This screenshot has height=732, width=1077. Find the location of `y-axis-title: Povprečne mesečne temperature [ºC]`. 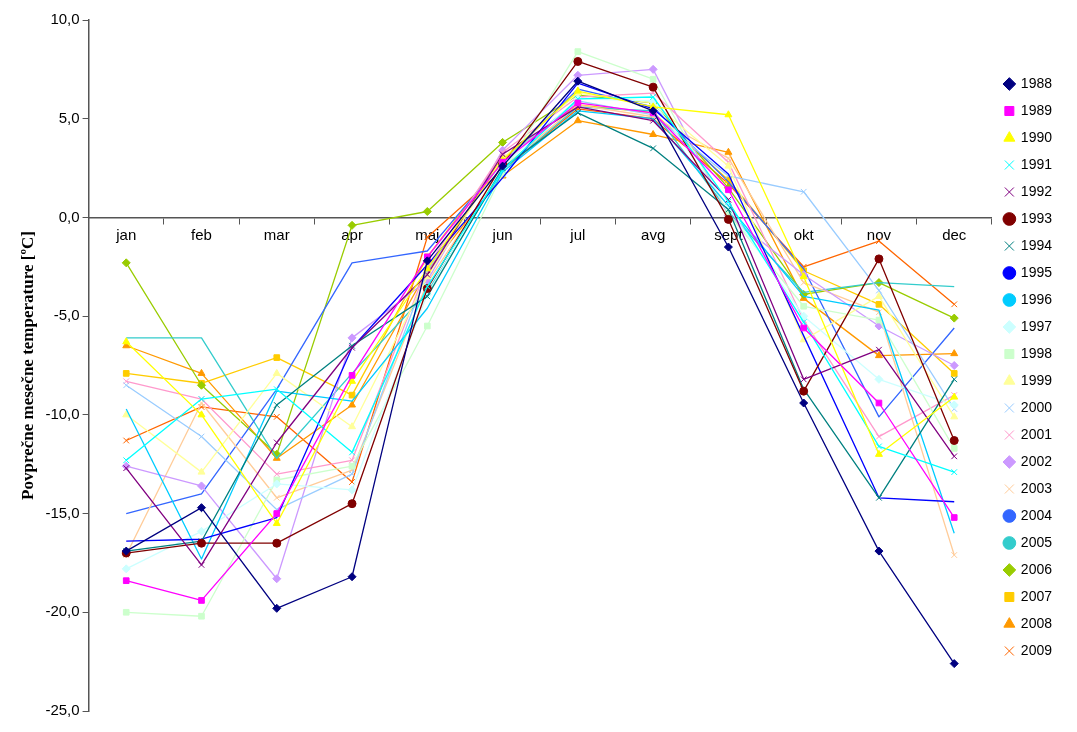

y-axis-title: Povprečne mesečne temperature [ºC] is located at coordinates (27, 365).